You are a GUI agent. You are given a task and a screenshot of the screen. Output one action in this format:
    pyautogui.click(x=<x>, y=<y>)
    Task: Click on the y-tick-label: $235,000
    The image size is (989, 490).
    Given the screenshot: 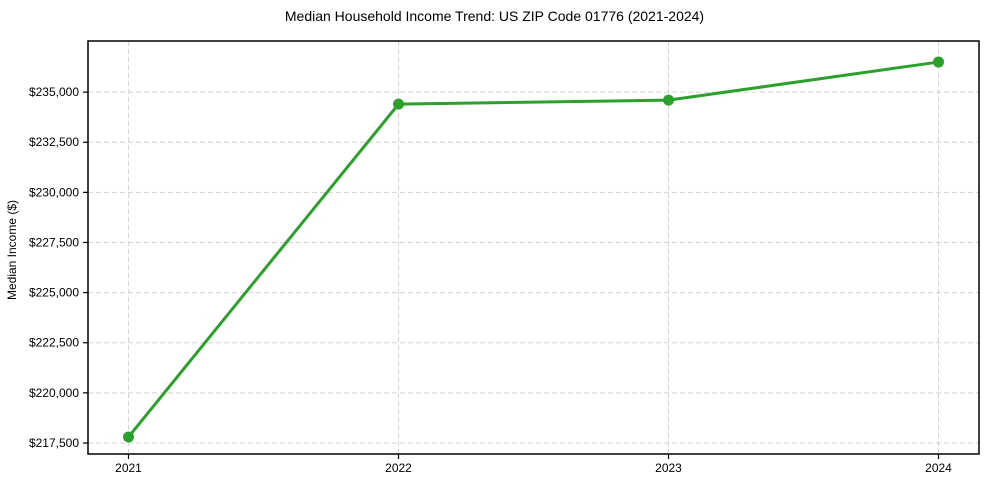 What is the action you would take?
    pyautogui.click(x=54, y=92)
    